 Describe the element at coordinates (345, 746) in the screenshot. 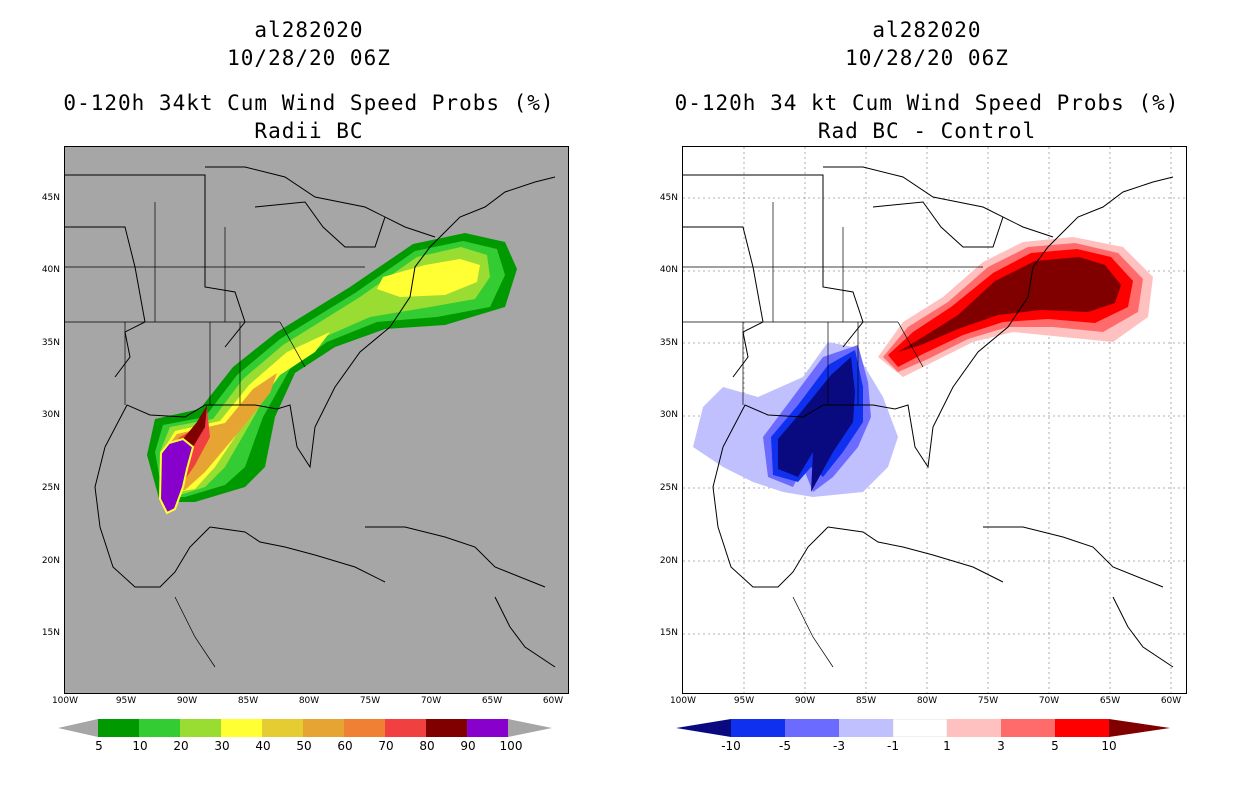

I see `colorbar-label: 60` at that location.